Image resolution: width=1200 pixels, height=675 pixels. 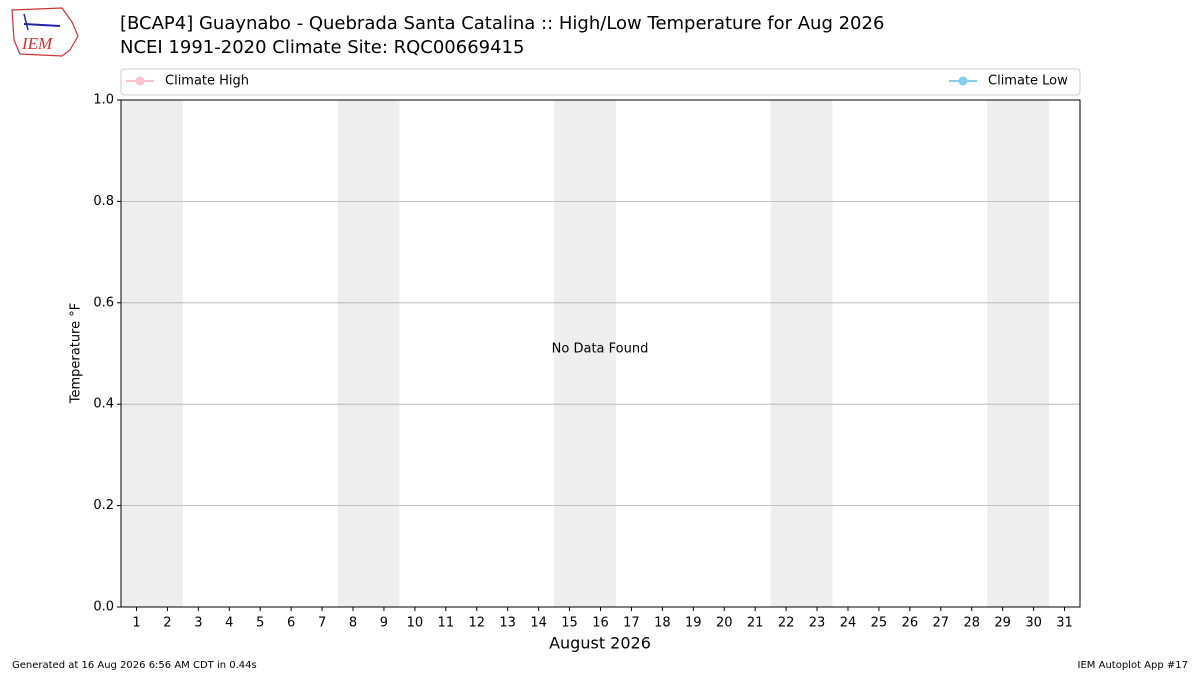 What do you see at coordinates (724, 623) in the screenshot?
I see `x-tick-label: 20` at bounding box center [724, 623].